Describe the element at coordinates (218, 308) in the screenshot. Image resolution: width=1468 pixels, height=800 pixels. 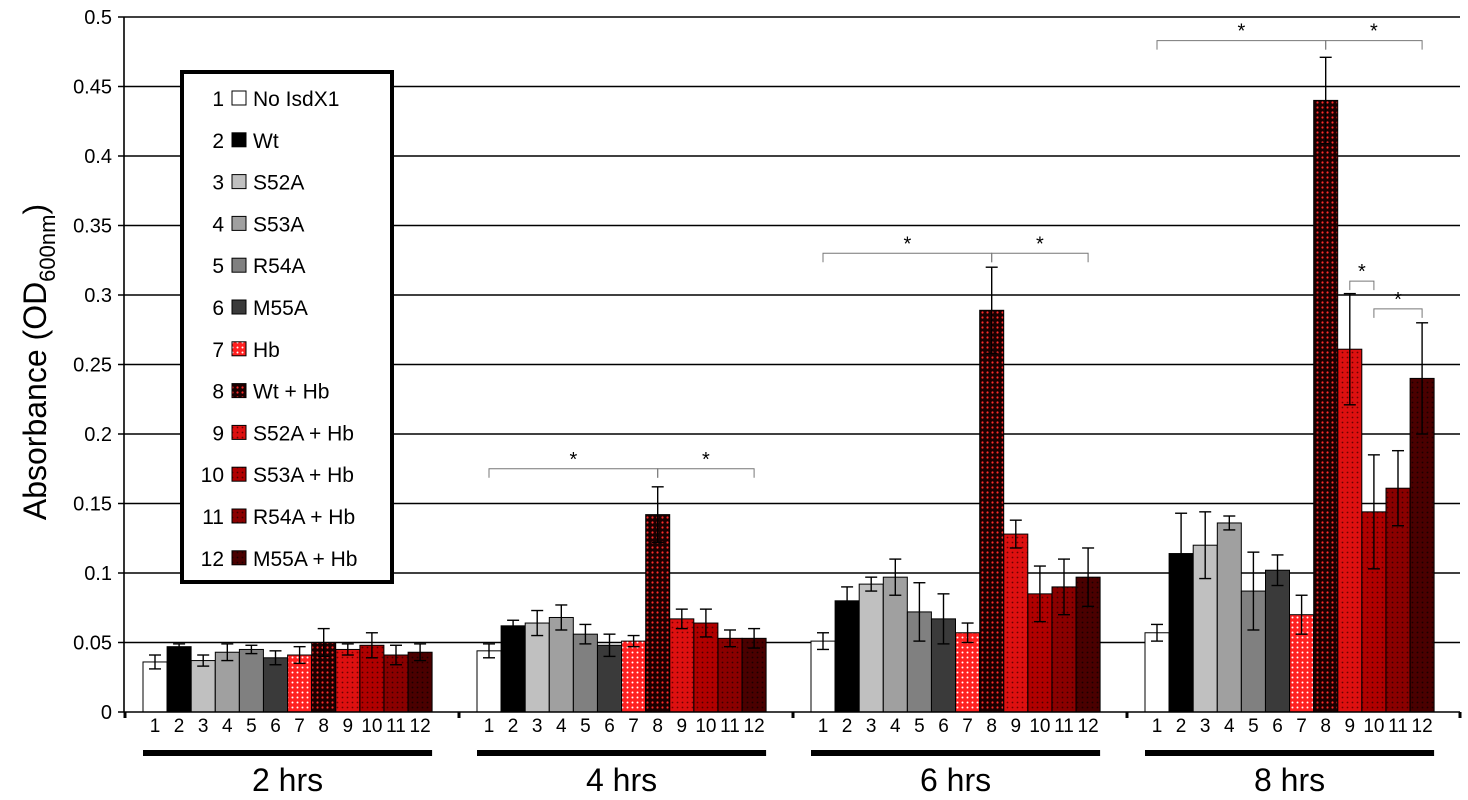
I see `legend-number: 6` at that location.